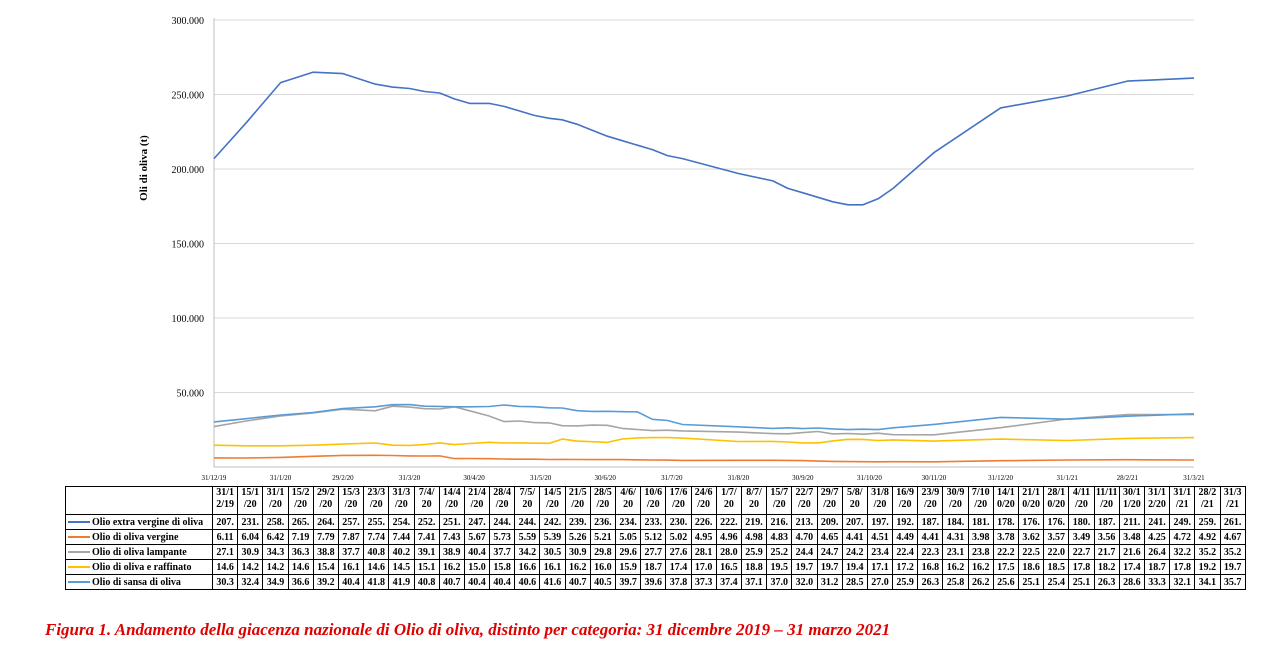  Describe the element at coordinates (1128, 478) in the screenshot. I see `x-tick-label: 28/2/21` at that location.